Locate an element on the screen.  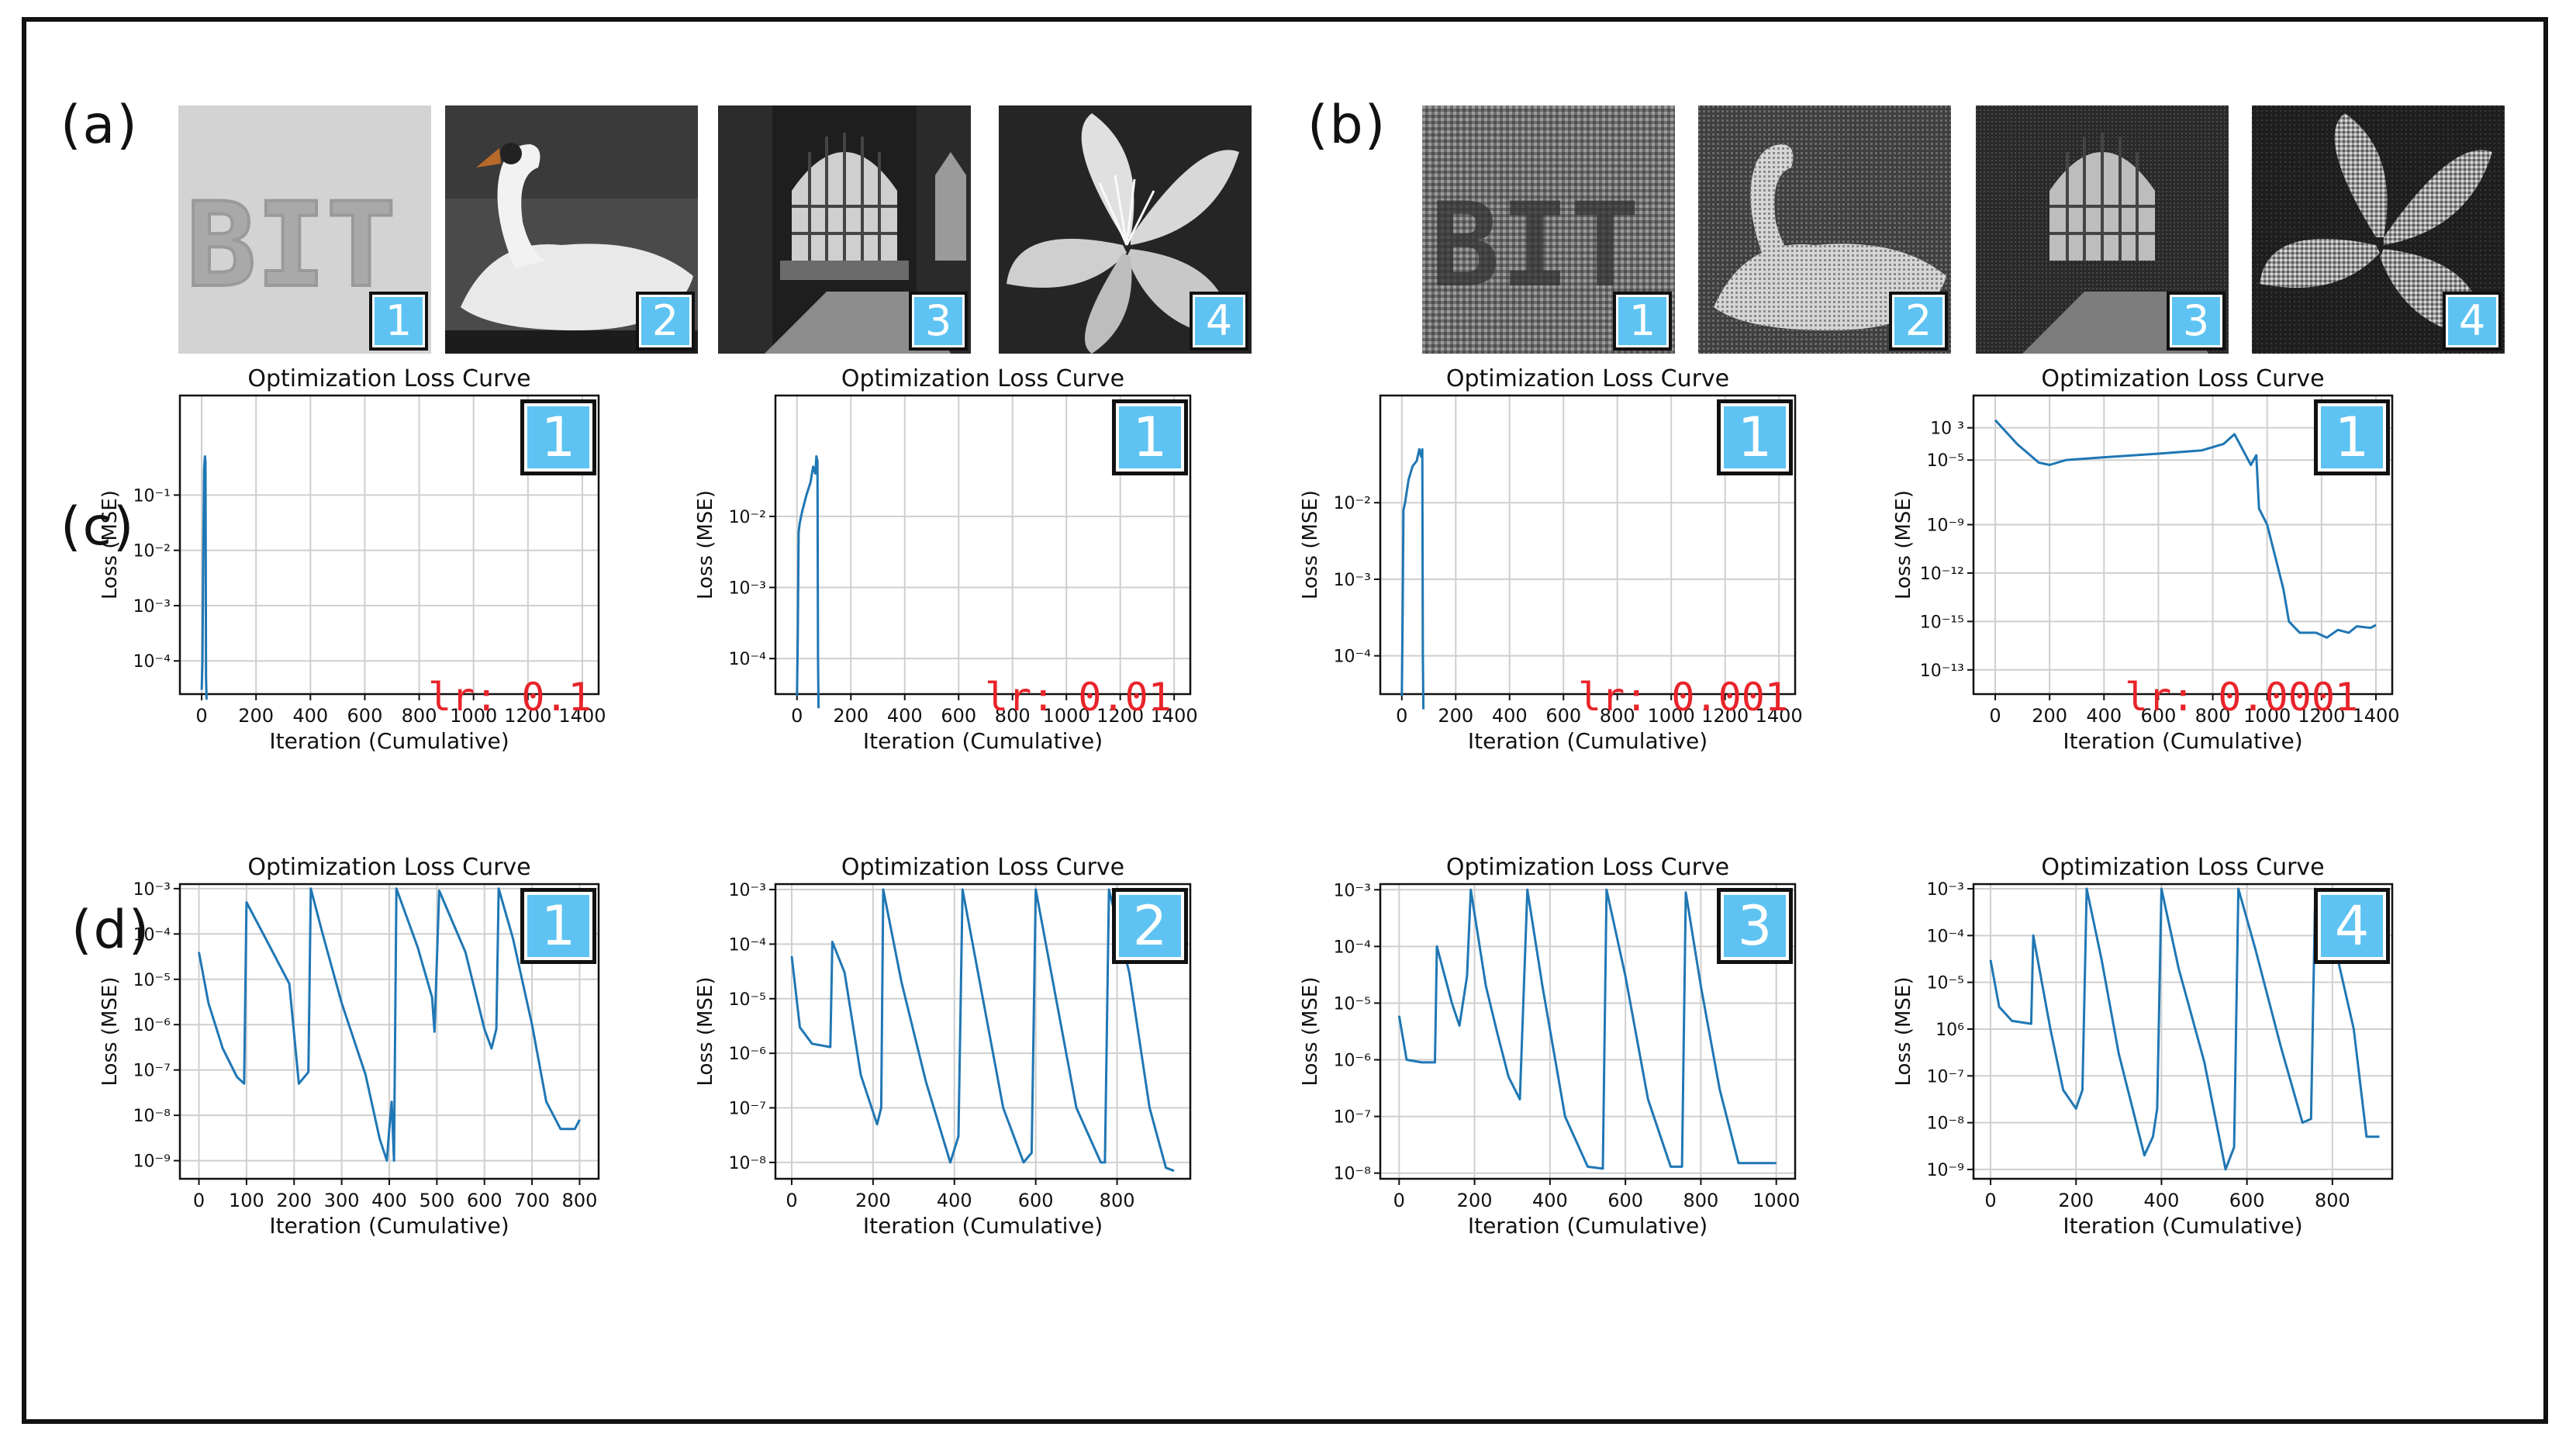
y-tick-label: 10⁻¹³ is located at coordinates (1942, 671).